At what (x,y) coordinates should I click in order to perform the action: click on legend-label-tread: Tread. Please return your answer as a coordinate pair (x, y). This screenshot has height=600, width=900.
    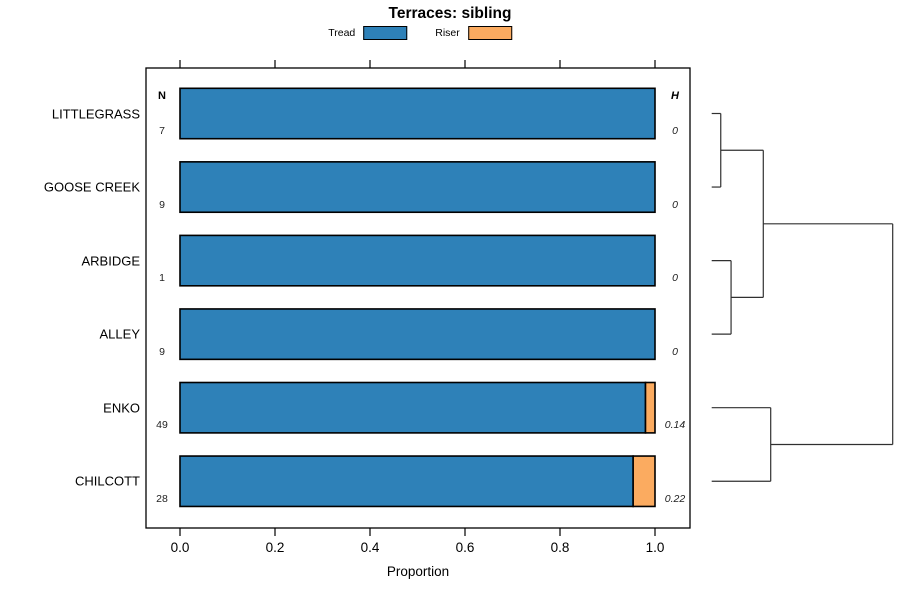
    Looking at the image, I should click on (342, 33).